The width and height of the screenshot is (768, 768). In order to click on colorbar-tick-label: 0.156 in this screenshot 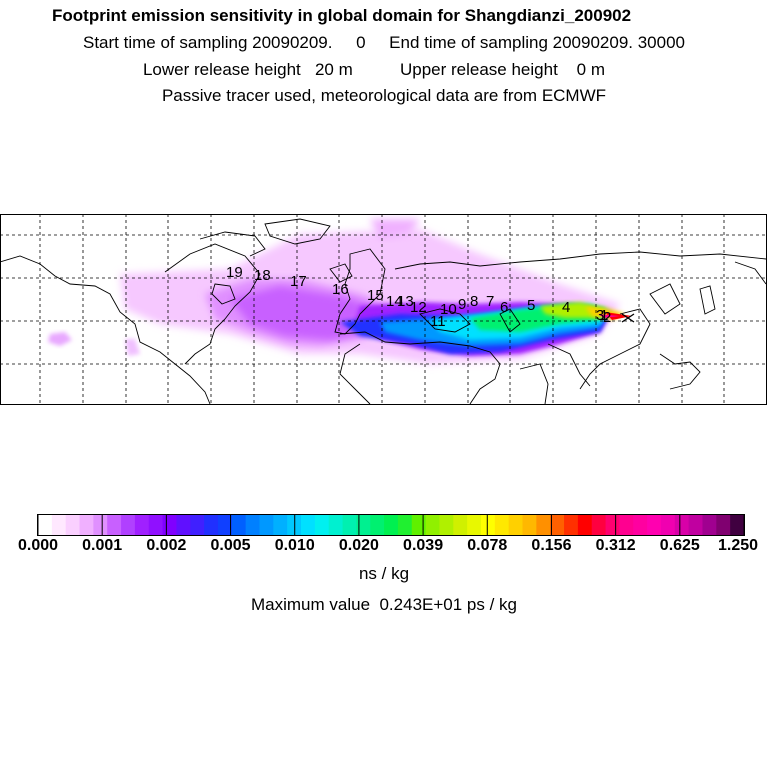, I will do `click(551, 545)`.